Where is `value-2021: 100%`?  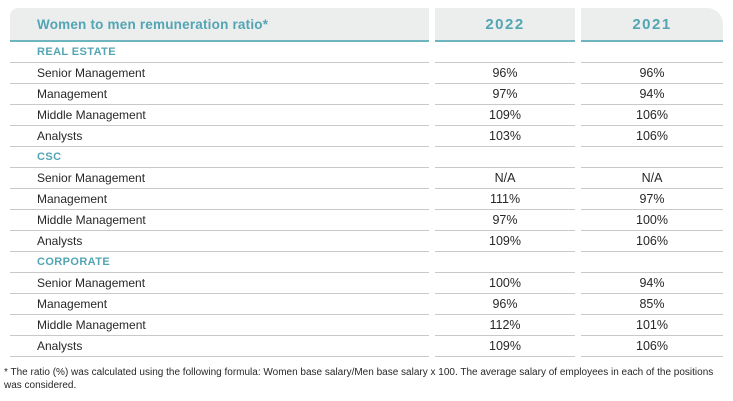
value-2021: 100% is located at coordinates (652, 220).